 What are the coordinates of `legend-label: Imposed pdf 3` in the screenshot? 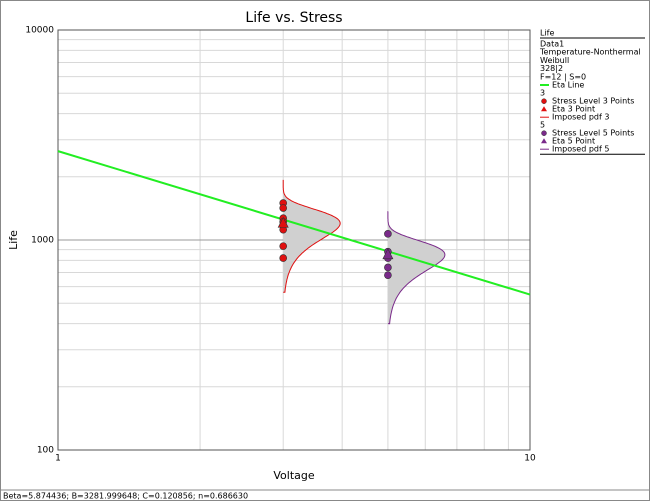 It's located at (580, 117).